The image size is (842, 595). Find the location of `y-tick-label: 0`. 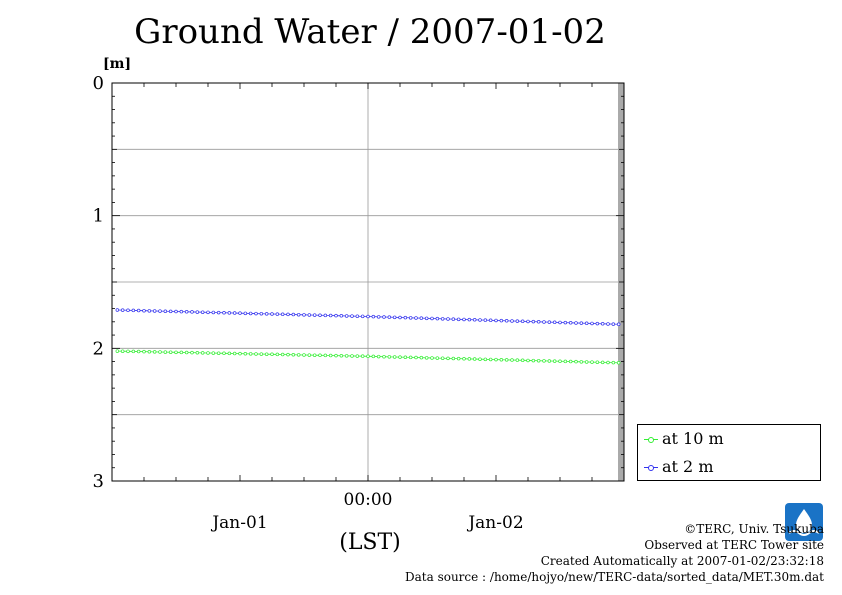

y-tick-label: 0 is located at coordinates (98, 83).